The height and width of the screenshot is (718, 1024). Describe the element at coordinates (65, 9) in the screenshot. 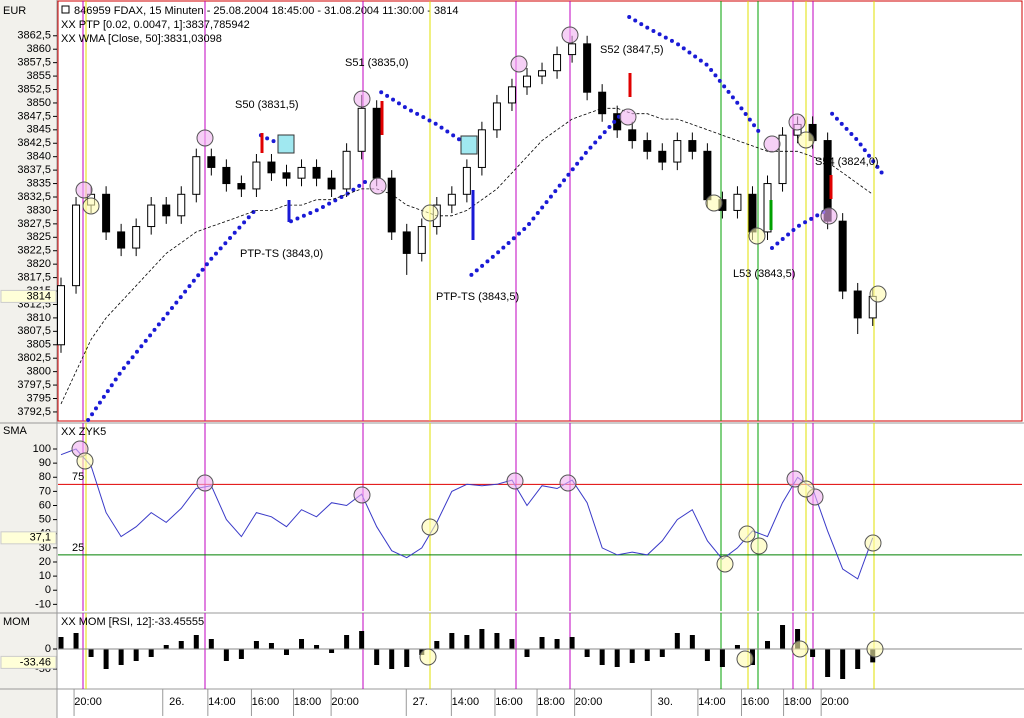

I see `icon` at that location.